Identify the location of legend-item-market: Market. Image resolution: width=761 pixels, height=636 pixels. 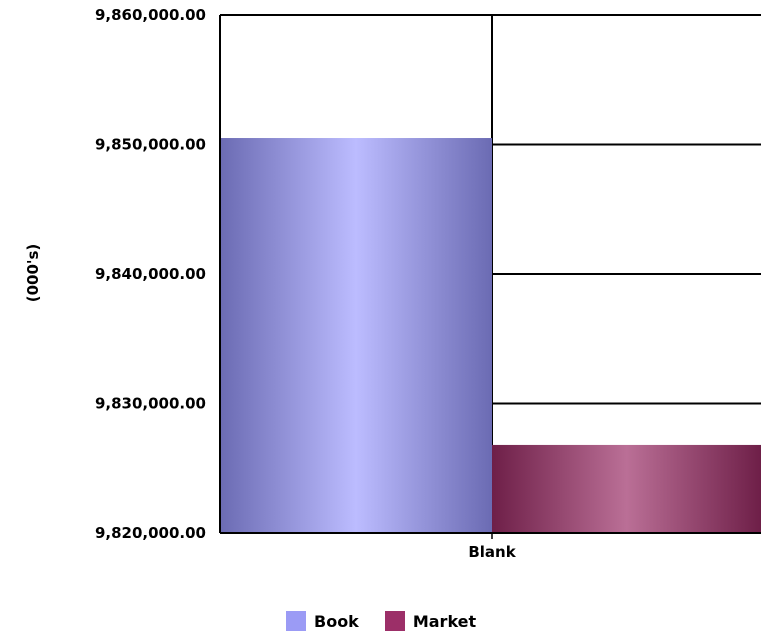
(430, 621).